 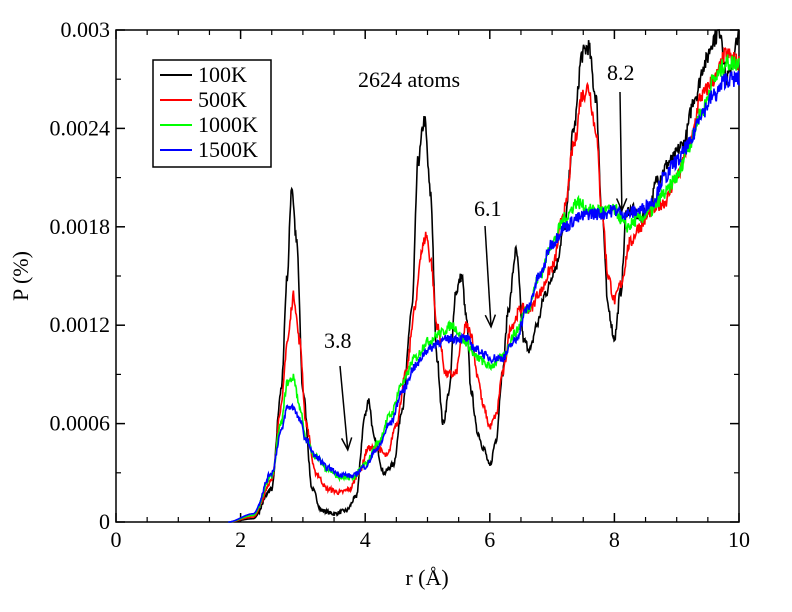 I want to click on y-tick-label: 0.0012, so click(x=80, y=324).